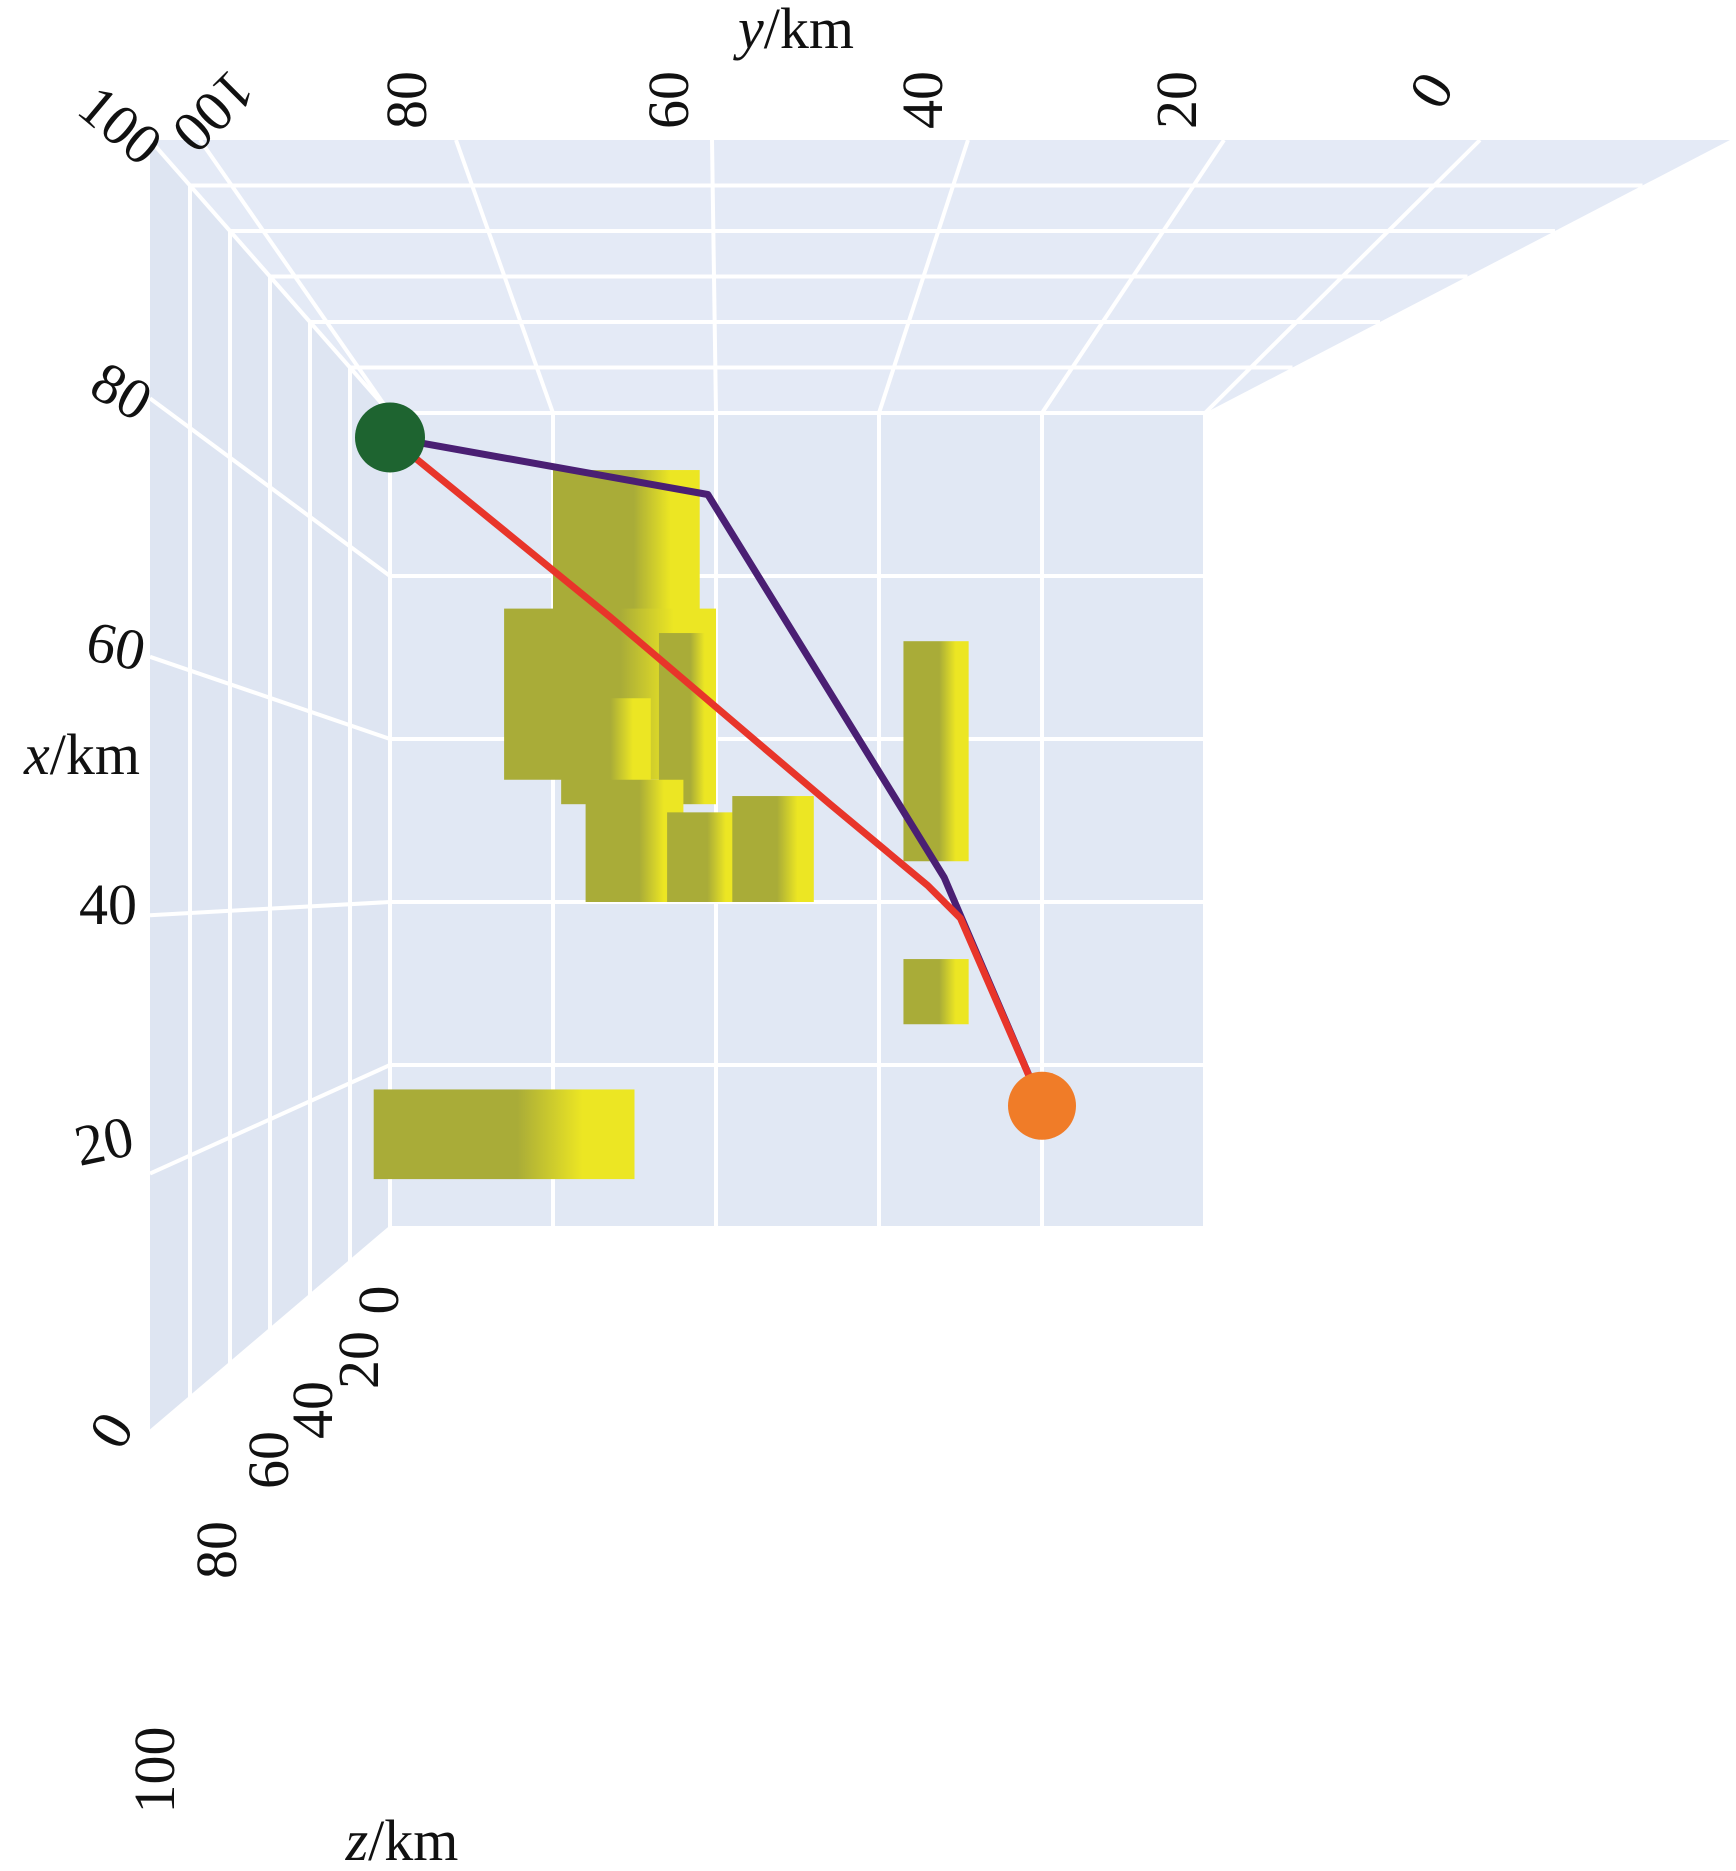 This screenshot has width=1736, height=1871. I want to click on paths-layer, so click(716, 770).